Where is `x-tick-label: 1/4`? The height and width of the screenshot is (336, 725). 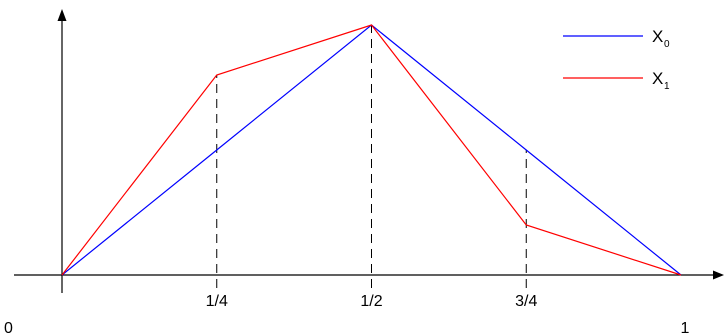
x-tick-label: 1/4 is located at coordinates (217, 301).